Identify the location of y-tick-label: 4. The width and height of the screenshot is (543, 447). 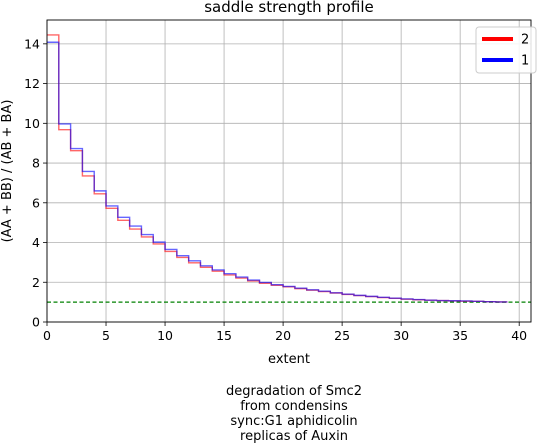
(36, 242).